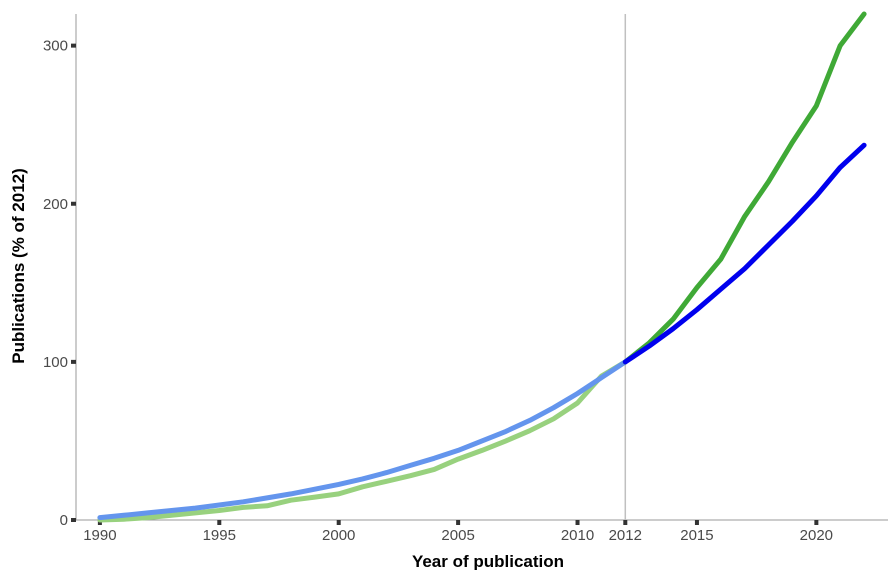  What do you see at coordinates (816, 535) in the screenshot?
I see `x-tick-label: 2020` at bounding box center [816, 535].